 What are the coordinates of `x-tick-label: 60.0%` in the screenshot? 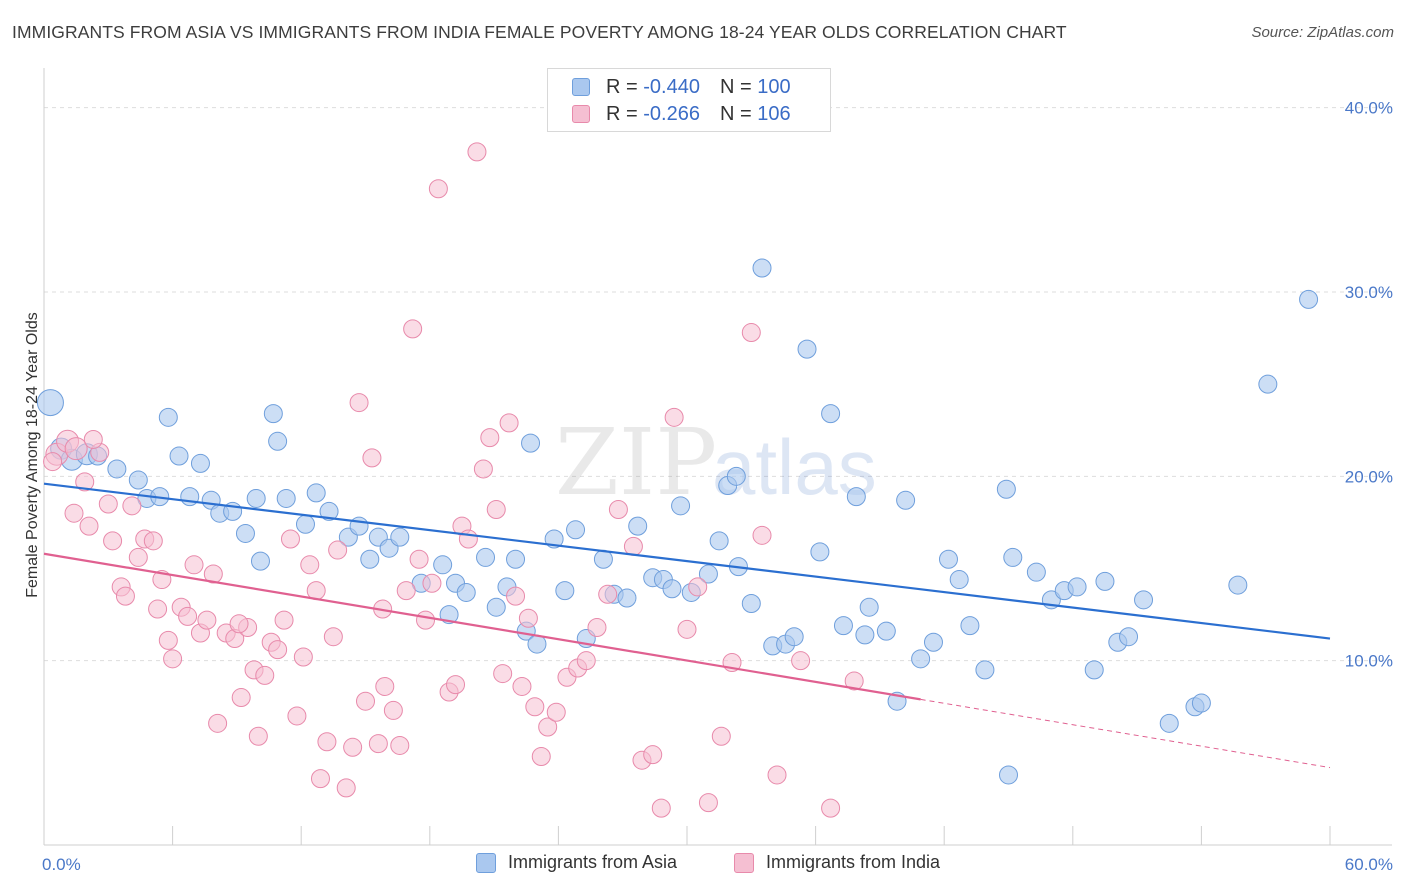 It's located at (1369, 864).